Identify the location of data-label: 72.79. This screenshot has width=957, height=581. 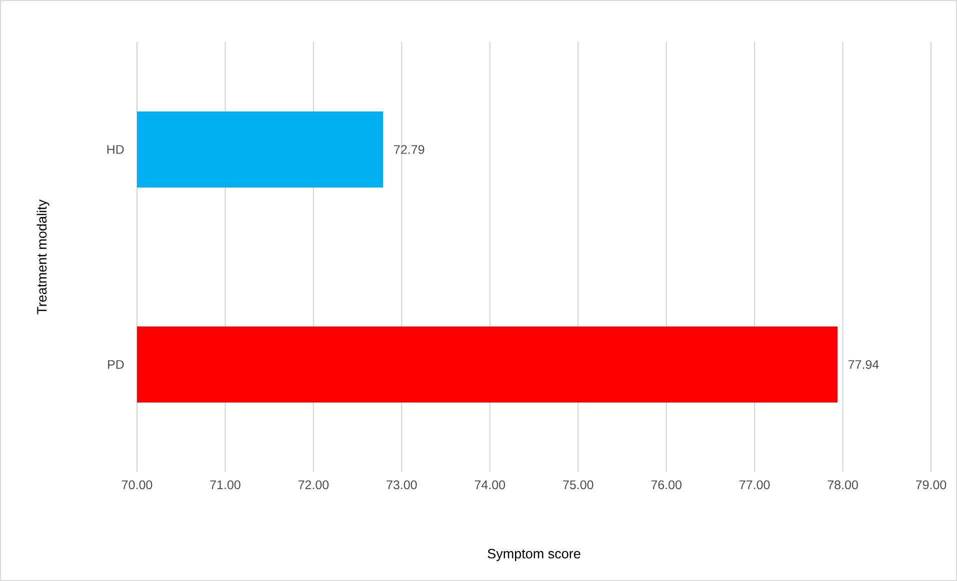
(409, 149).